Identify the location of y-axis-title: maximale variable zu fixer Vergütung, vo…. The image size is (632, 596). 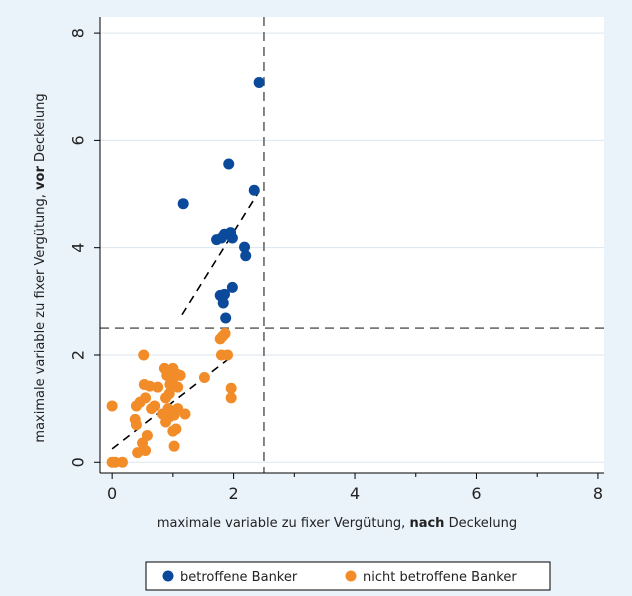
(40, 267).